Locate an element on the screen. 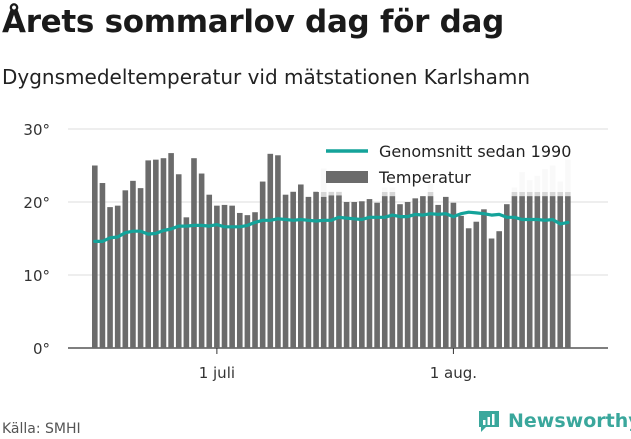 This screenshot has width=631, height=439. chart-title: Årets sommarlov dag för dag is located at coordinates (253, 22).